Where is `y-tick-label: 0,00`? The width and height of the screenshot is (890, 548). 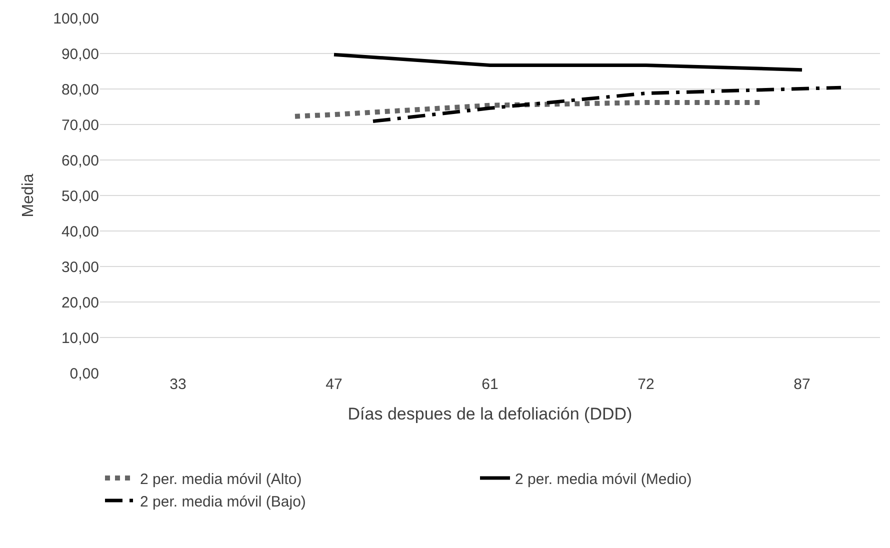
y-tick-label: 0,00 is located at coordinates (84, 373).